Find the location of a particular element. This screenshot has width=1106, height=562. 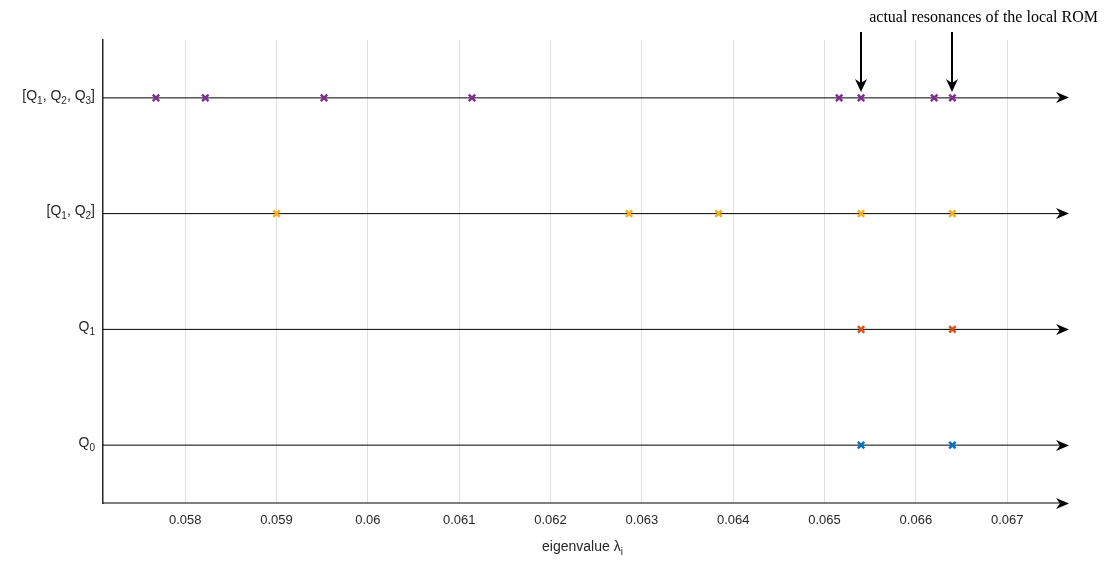

x-tick-label: 0.063 is located at coordinates (642, 520).